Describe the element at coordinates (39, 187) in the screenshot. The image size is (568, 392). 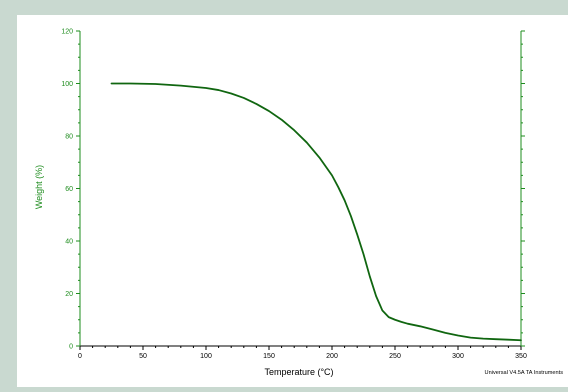
I see `y-axis-label: Weight (%)` at that location.